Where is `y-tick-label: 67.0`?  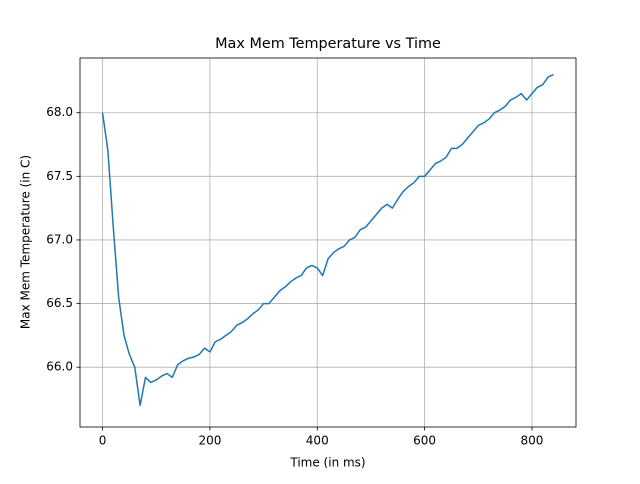
y-tick-label: 67.0 is located at coordinates (59, 239).